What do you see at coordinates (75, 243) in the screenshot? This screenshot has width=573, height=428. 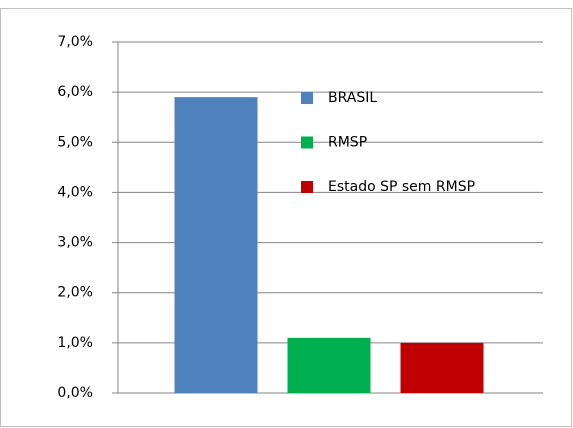 I see `y-tick-label: 3,0%` at bounding box center [75, 243].